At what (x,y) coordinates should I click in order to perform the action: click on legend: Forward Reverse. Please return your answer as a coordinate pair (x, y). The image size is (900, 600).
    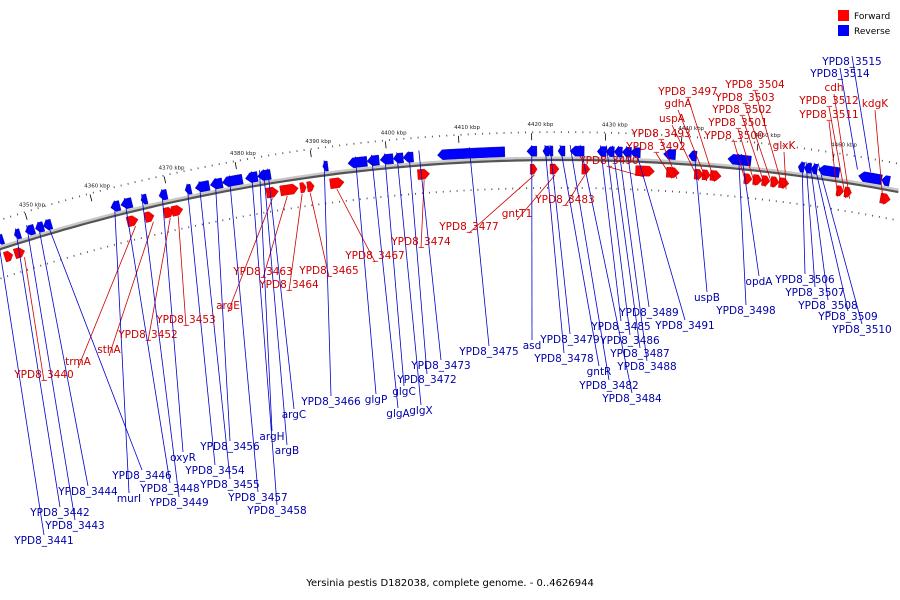
    Looking at the image, I should click on (864, 23).